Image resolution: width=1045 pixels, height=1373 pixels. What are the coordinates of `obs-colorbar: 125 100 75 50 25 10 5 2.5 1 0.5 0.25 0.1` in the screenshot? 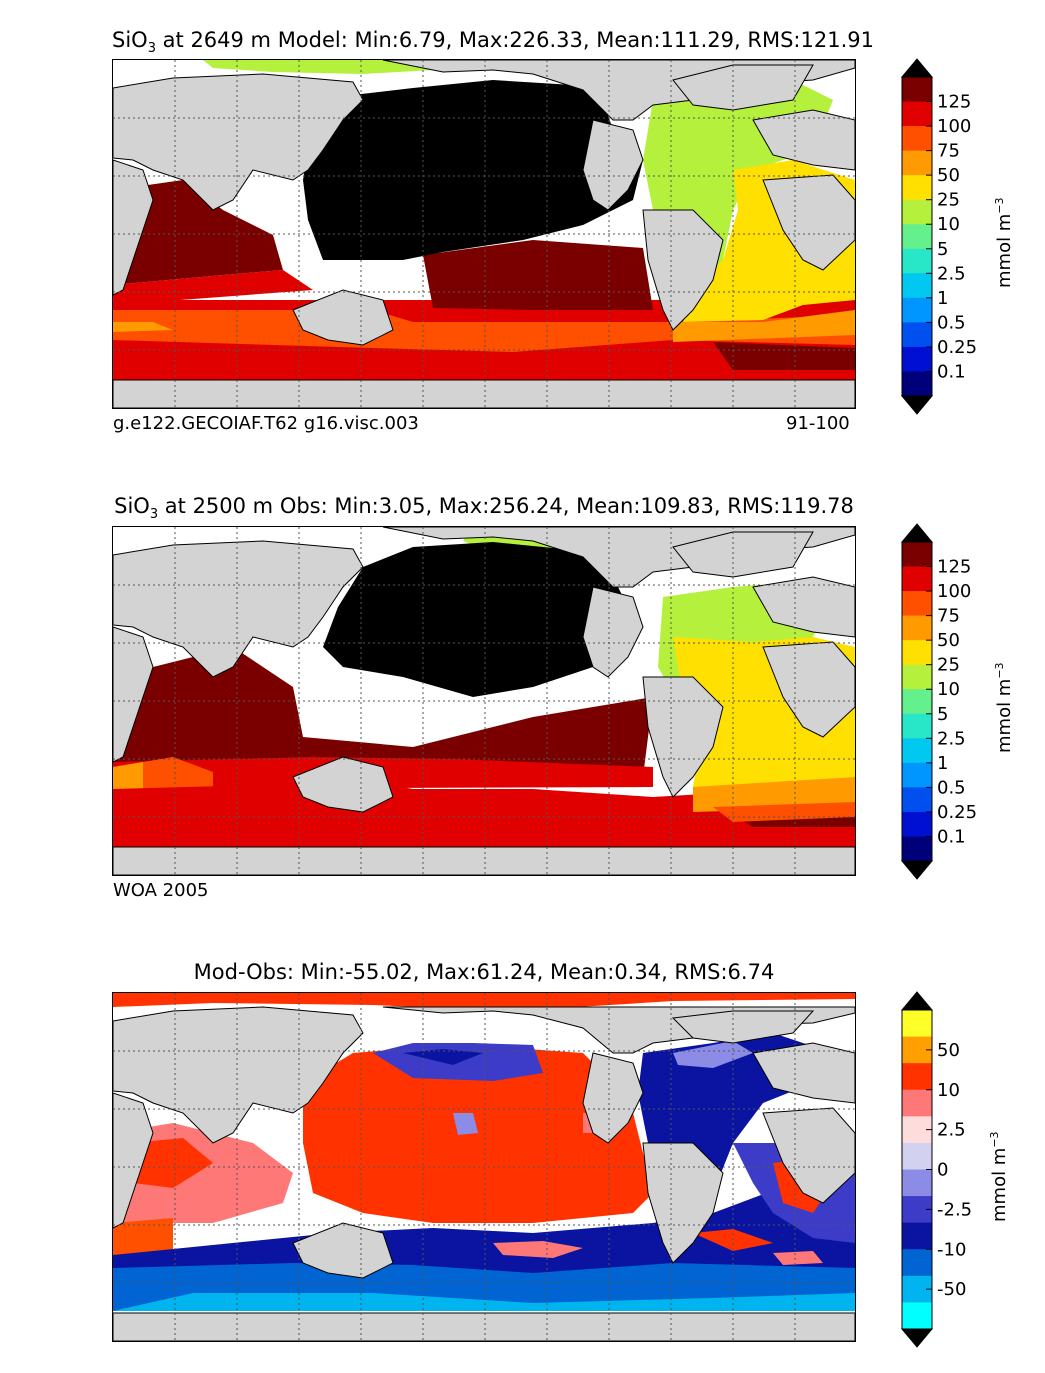 It's located at (938, 701).